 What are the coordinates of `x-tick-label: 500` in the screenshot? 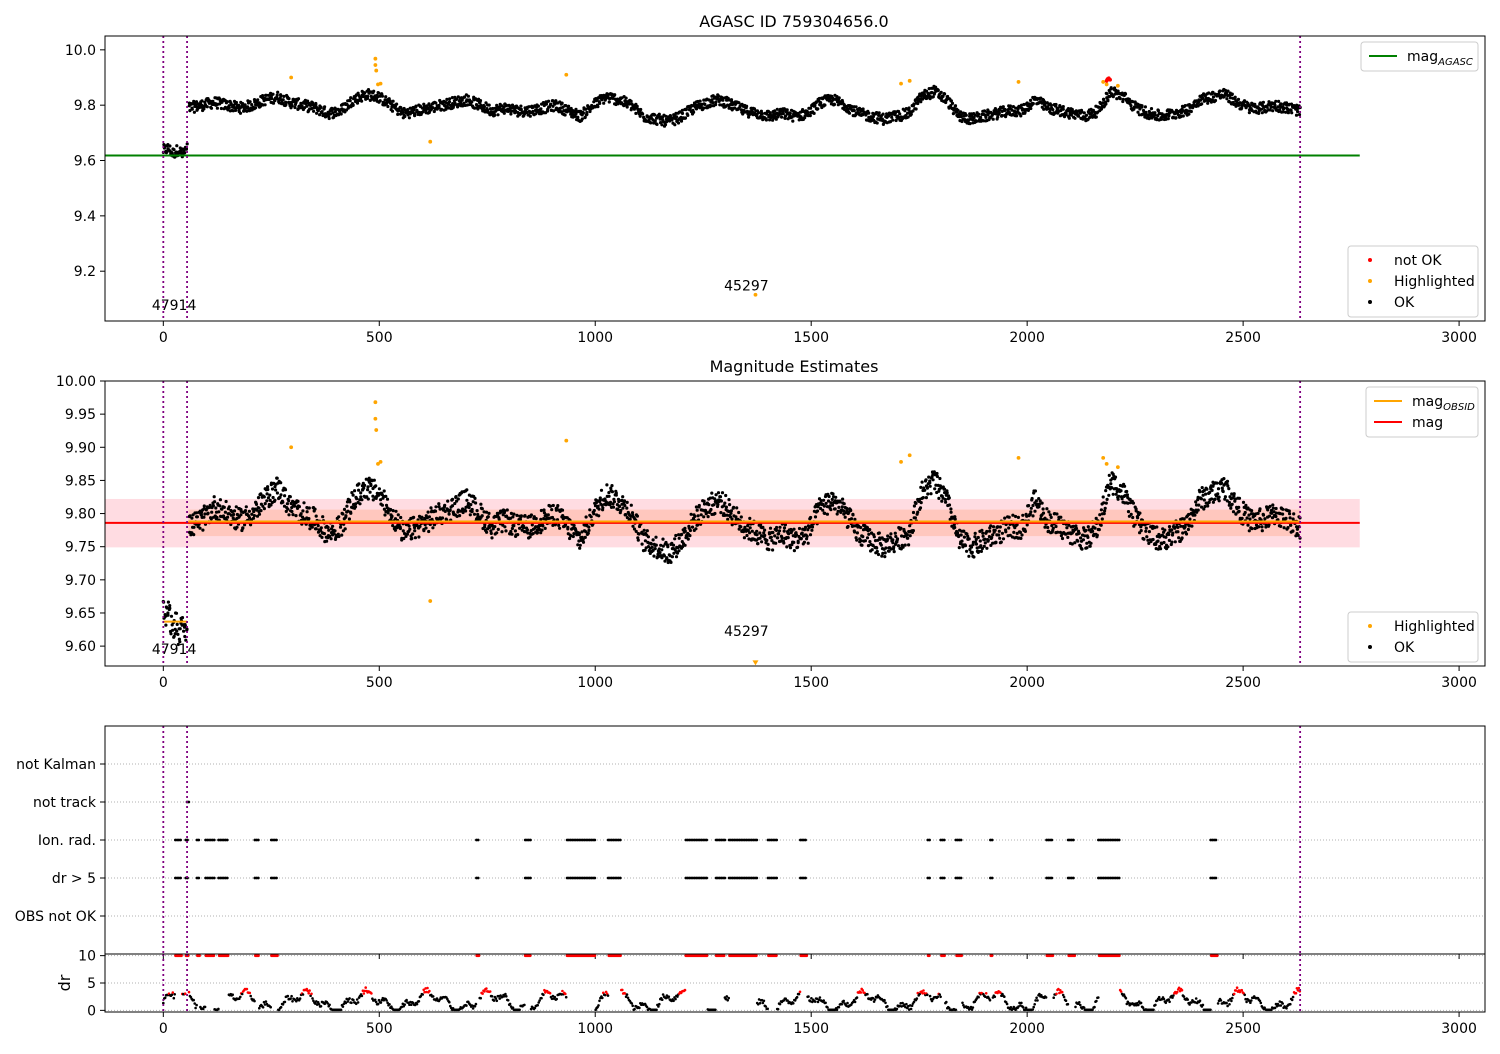 It's located at (379, 683).